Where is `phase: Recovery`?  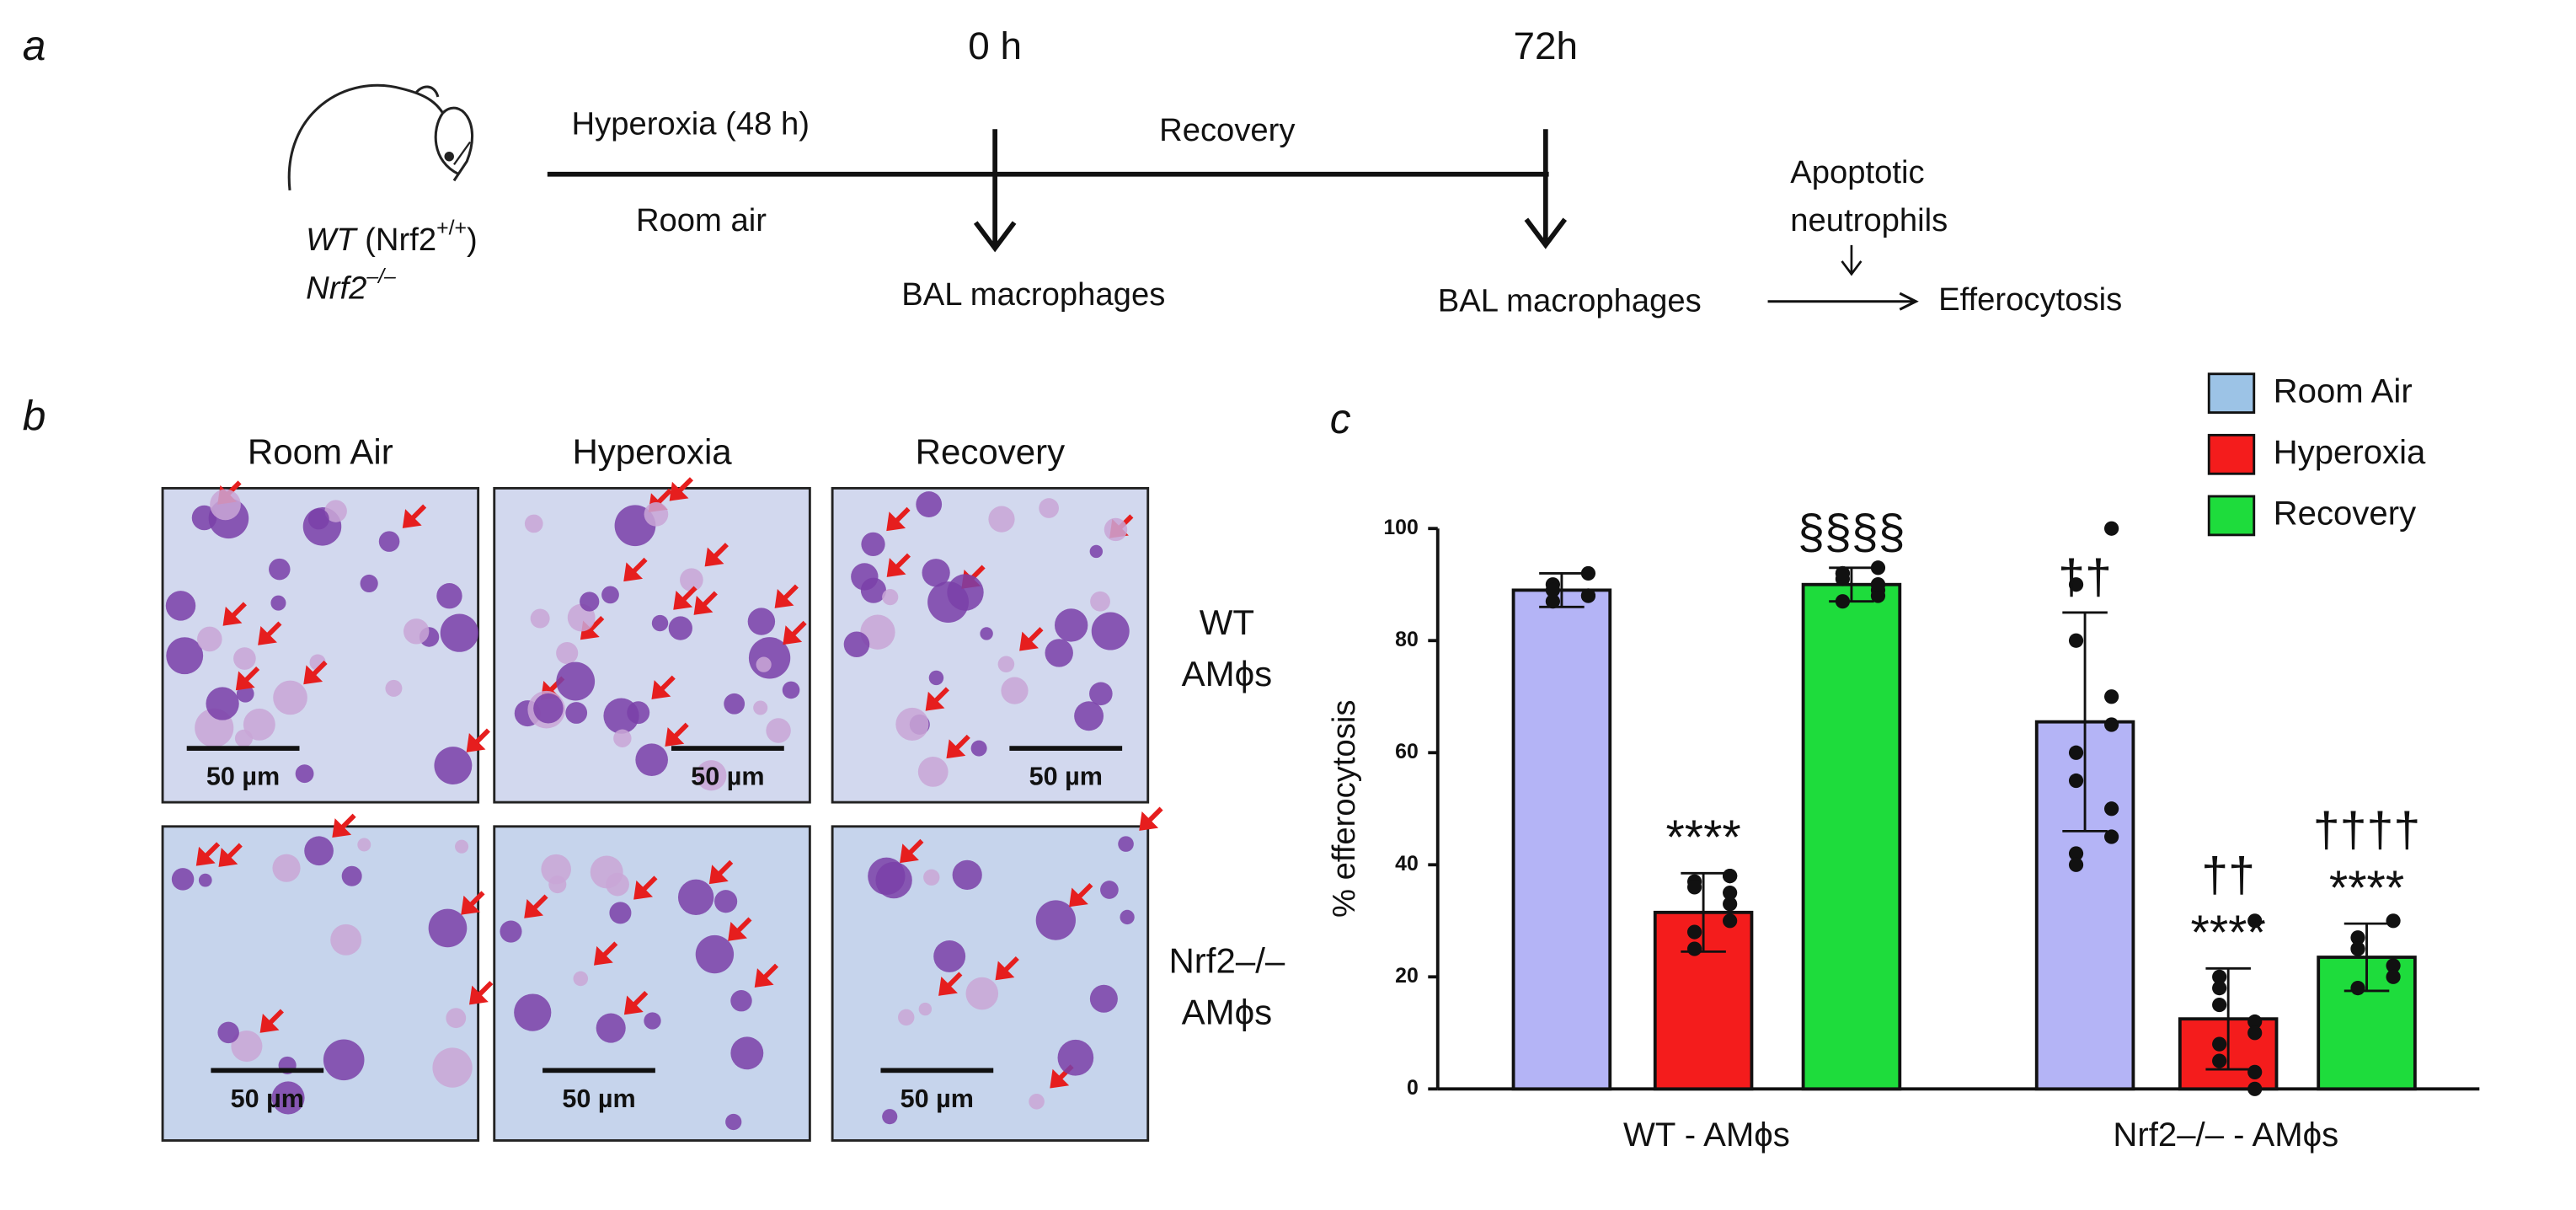 phase: Recovery is located at coordinates (1227, 130).